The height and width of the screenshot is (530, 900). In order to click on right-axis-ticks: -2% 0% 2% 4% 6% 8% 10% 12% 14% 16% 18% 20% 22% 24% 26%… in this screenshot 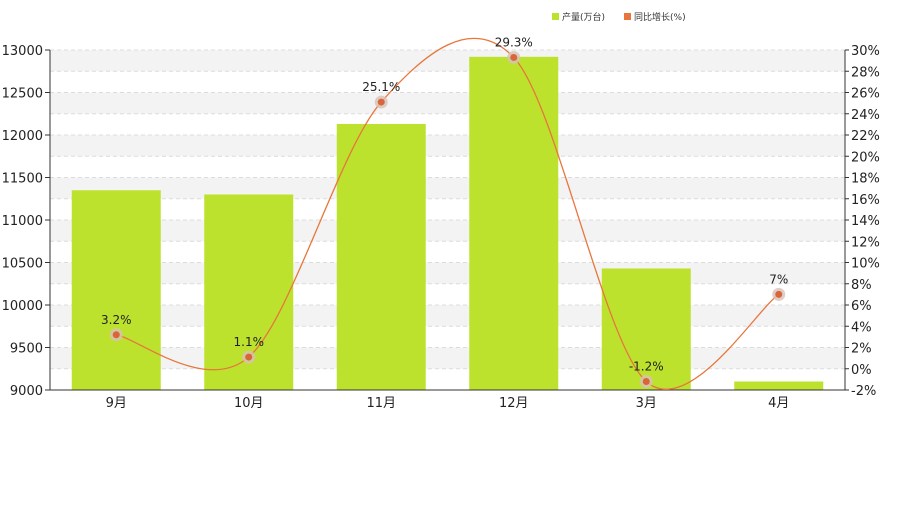, I will do `click(862, 221)`.